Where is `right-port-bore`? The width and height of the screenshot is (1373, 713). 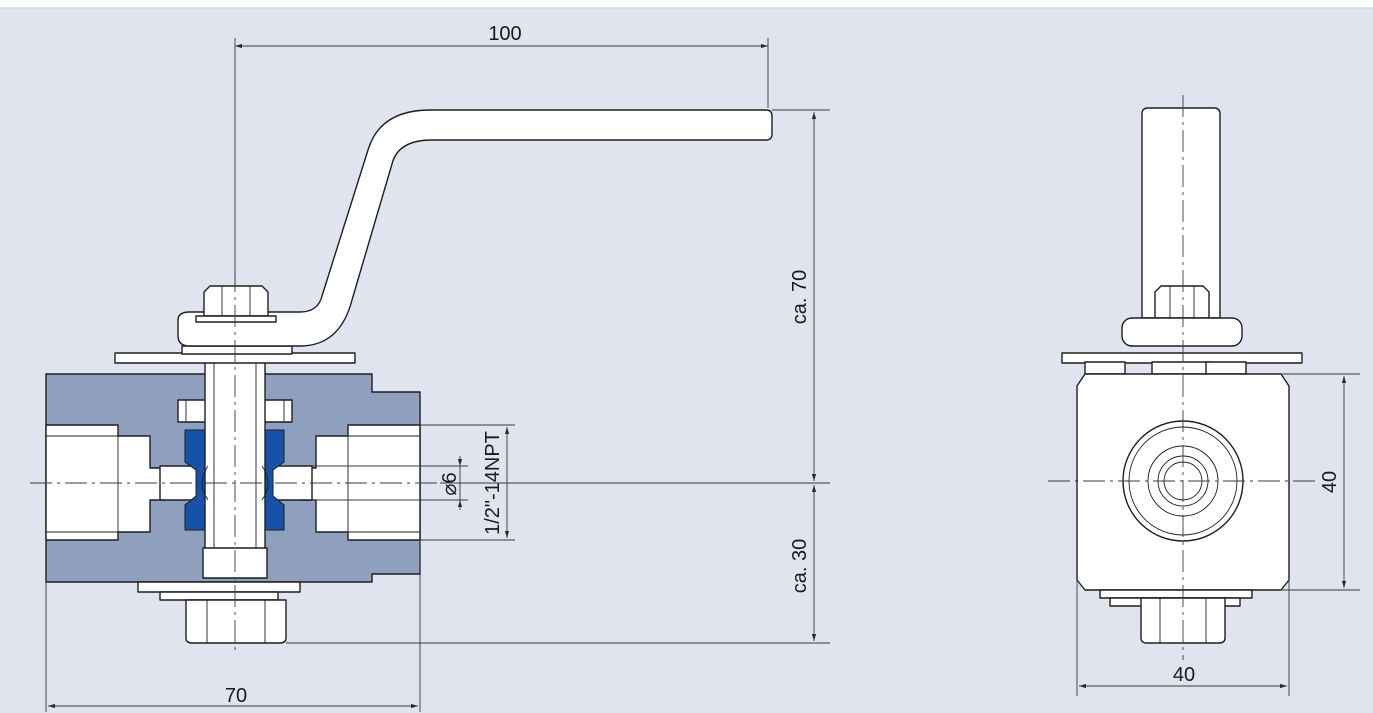 right-port-bore is located at coordinates (360, 482).